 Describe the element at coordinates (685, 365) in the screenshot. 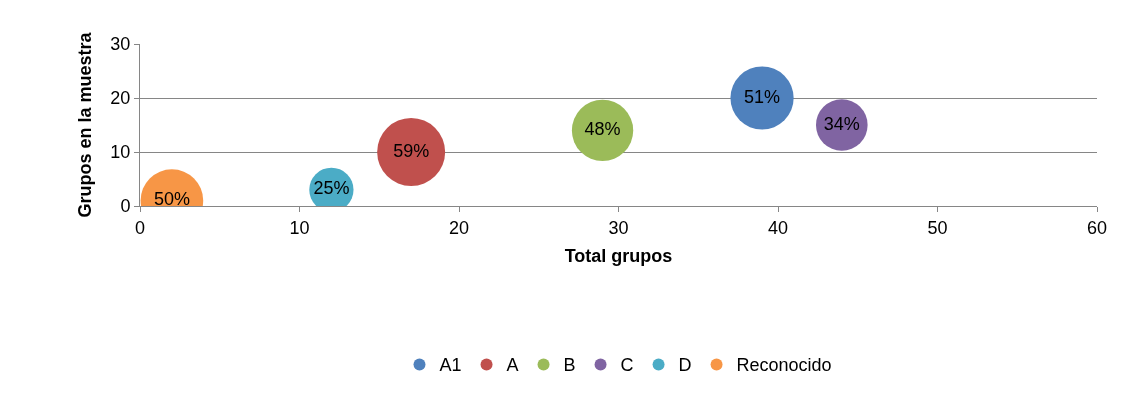

I see `legend-label: D` at that location.